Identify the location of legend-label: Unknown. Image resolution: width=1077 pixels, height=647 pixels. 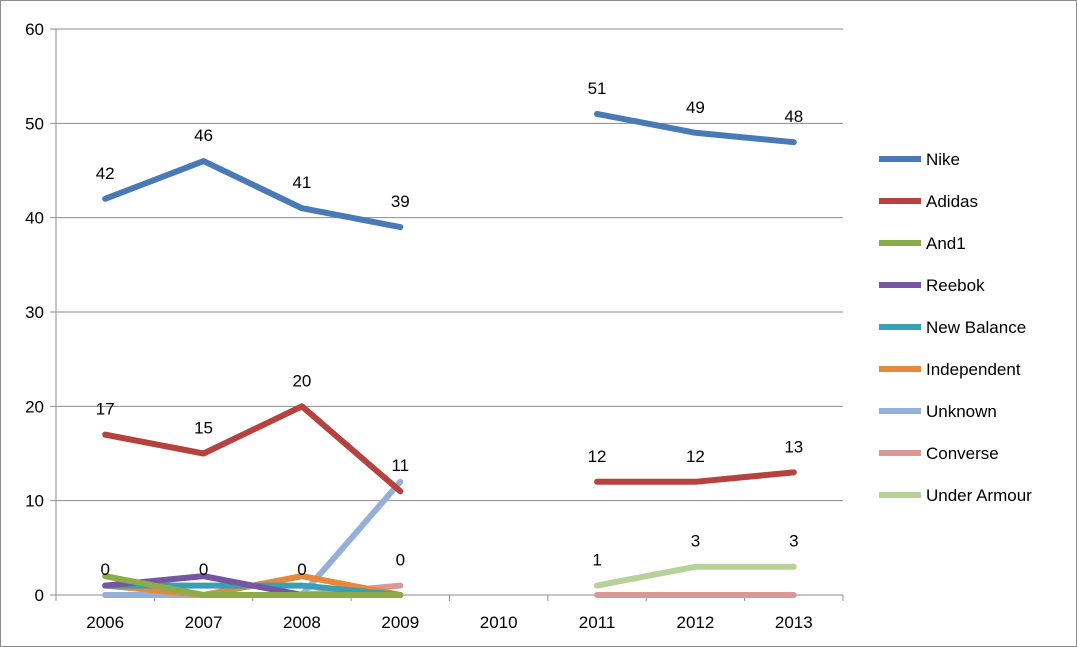
(961, 411).